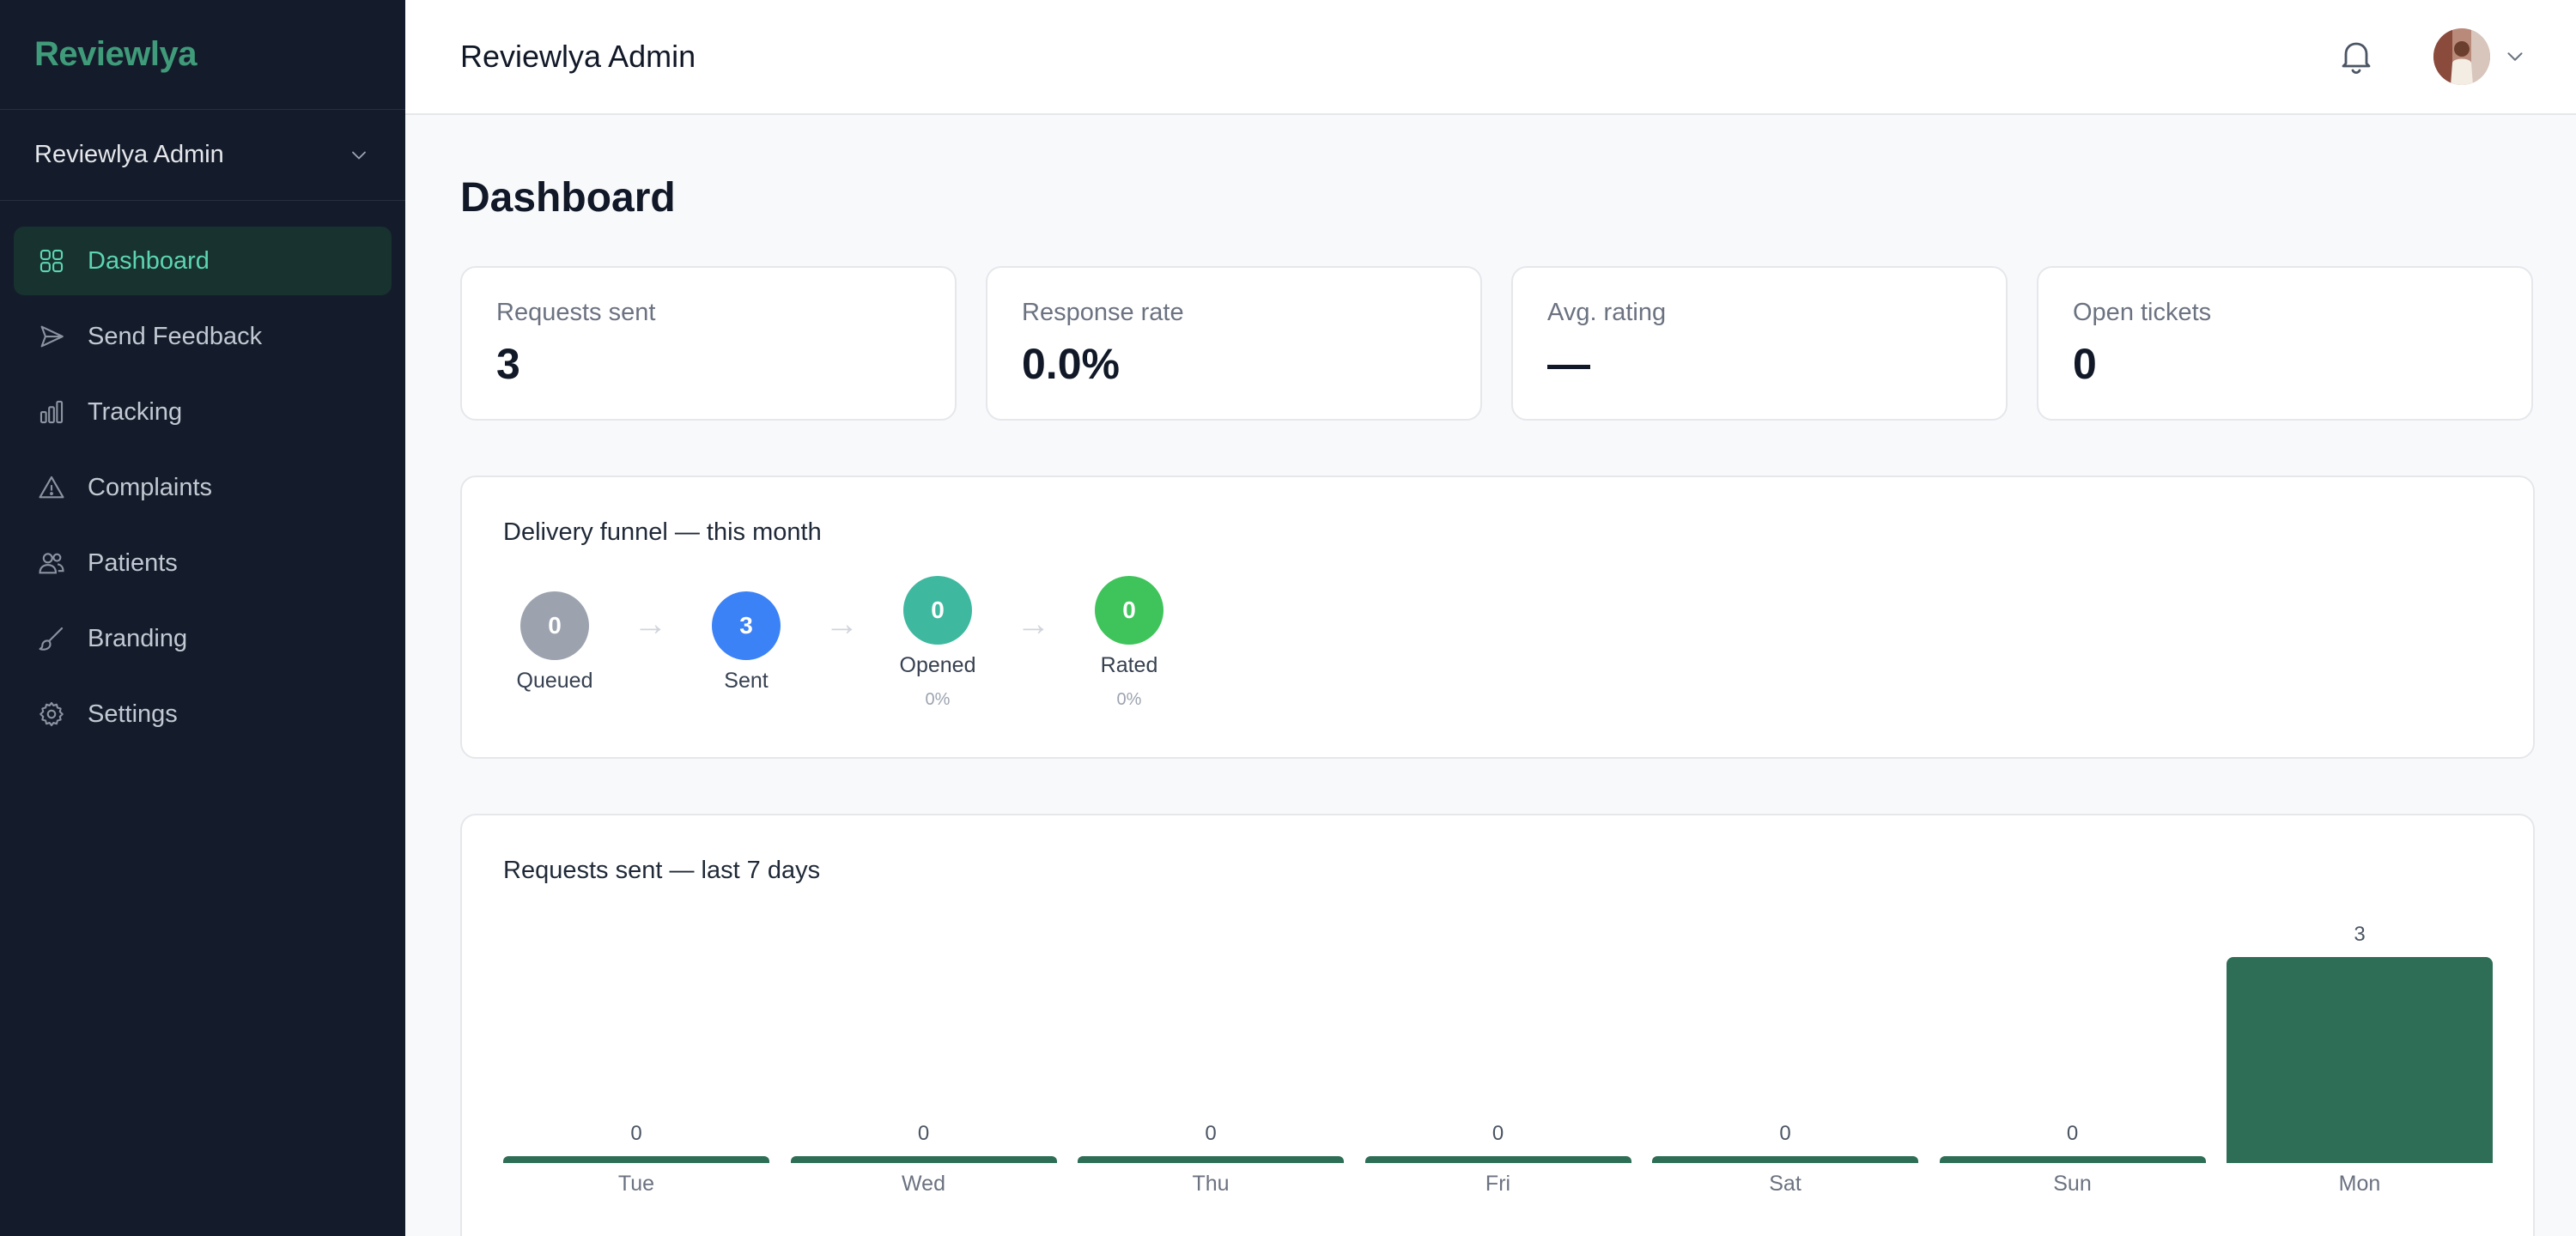 The image size is (2576, 1236). I want to click on chart-bar-fri, so click(1497, 1159).